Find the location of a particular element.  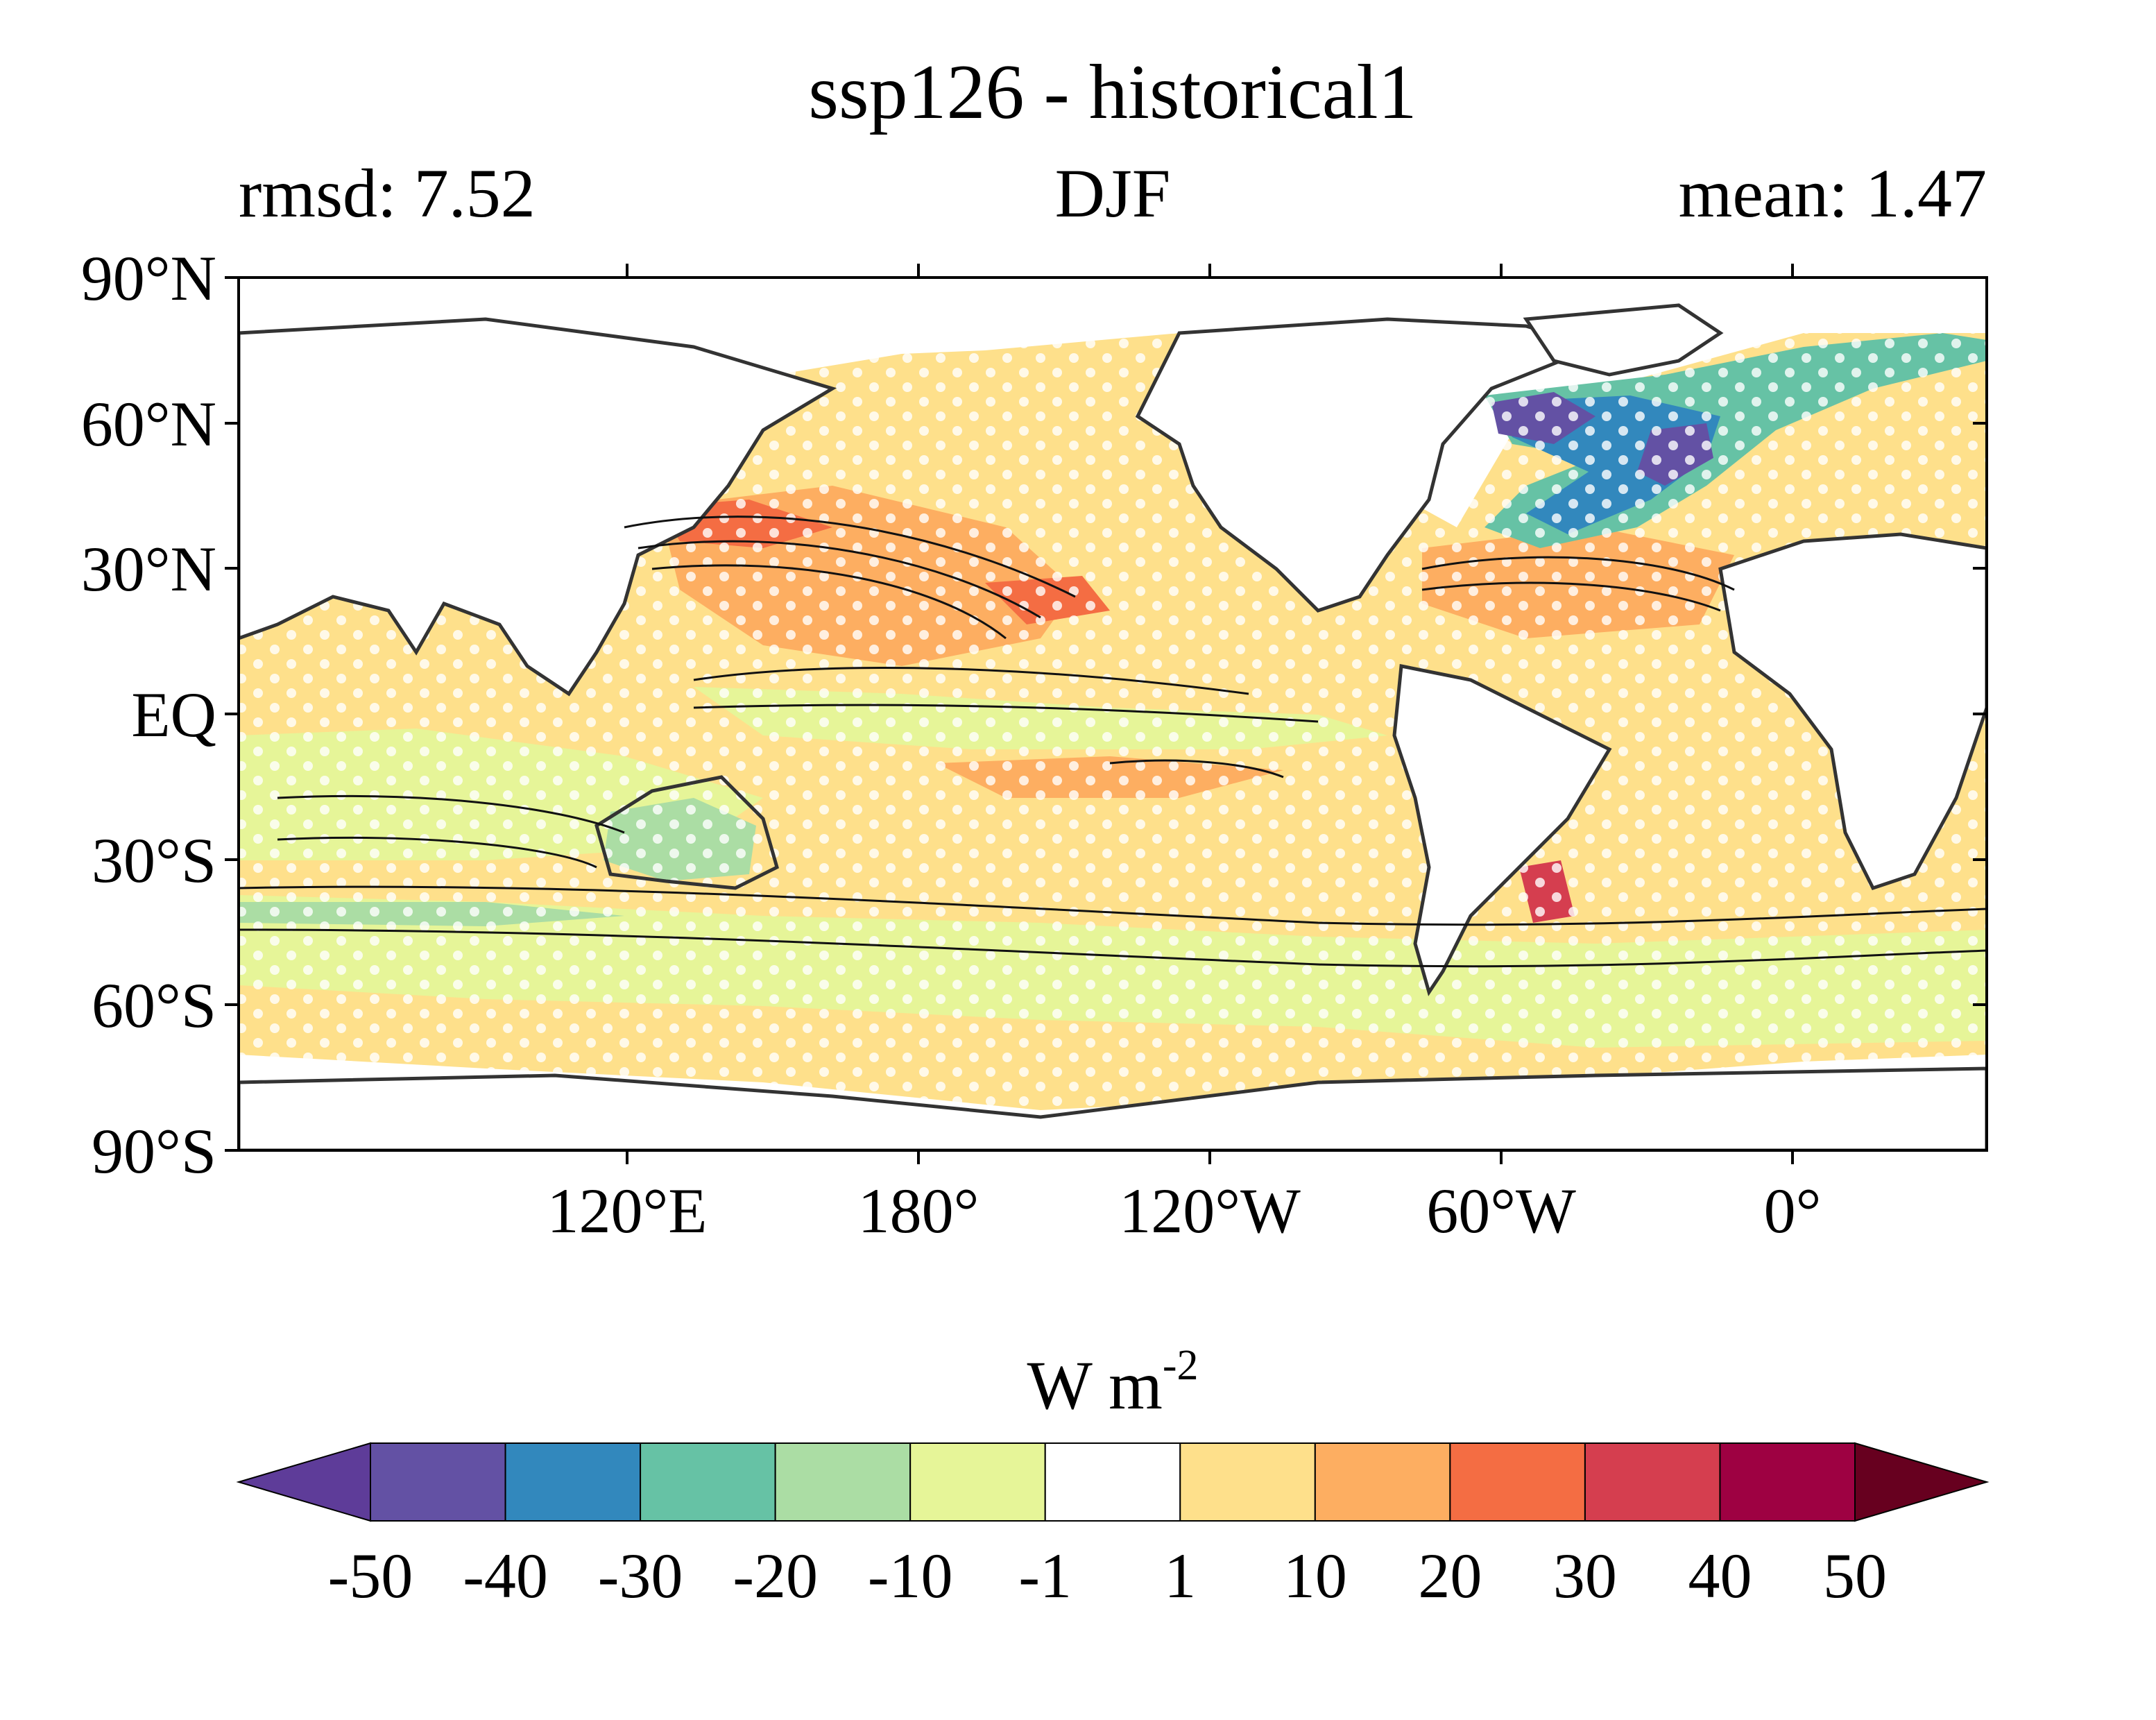

land-africa is located at coordinates (1852, 711).